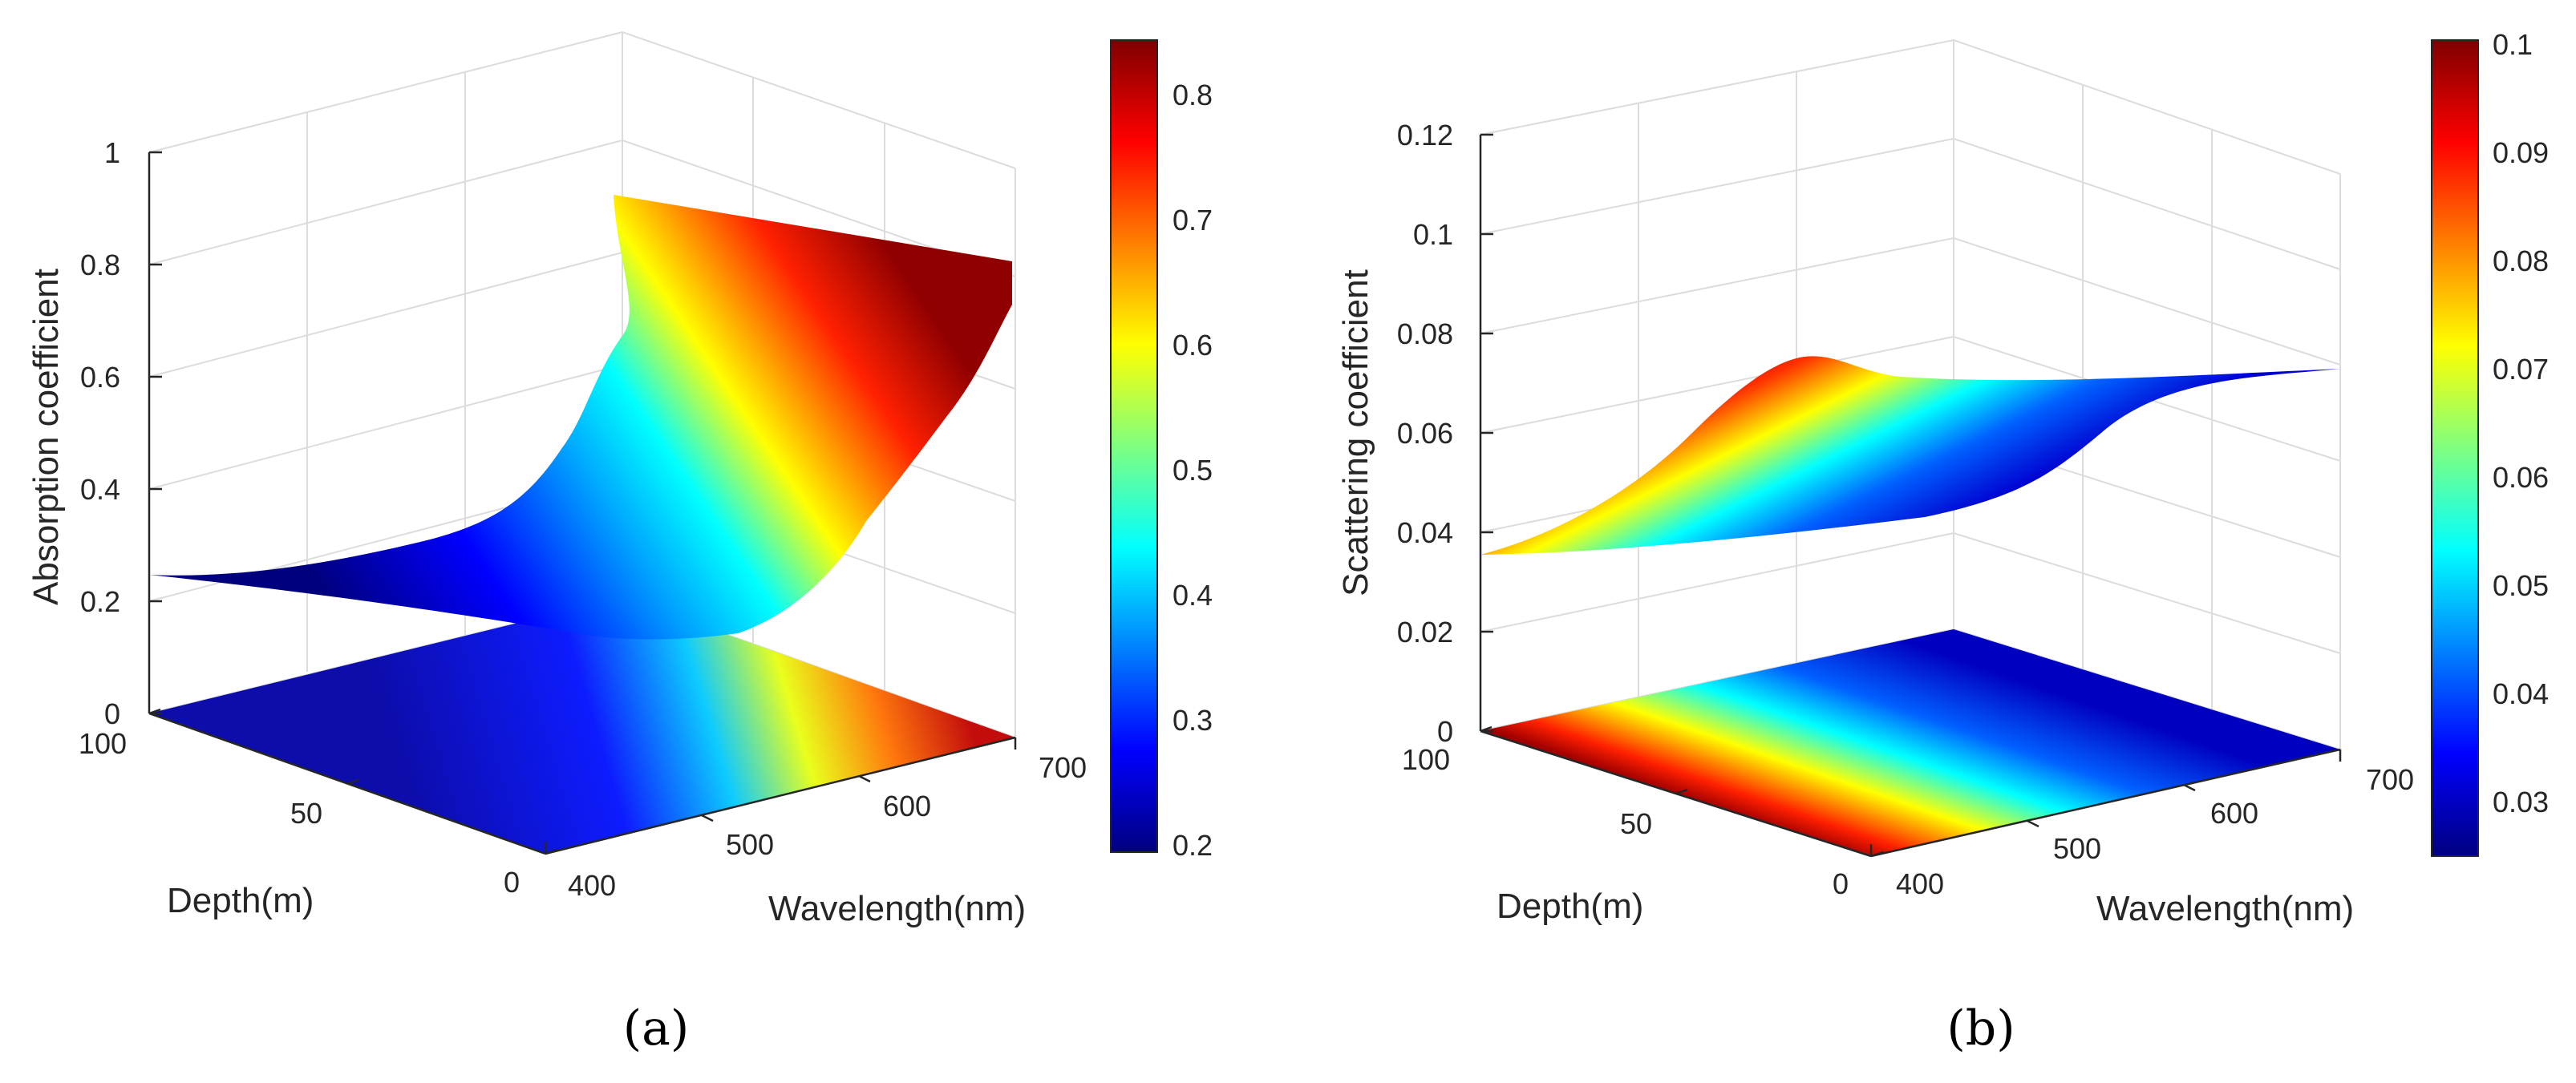  Describe the element at coordinates (1063, 767) in the screenshot. I see `panel-a-x-tick-700: 700` at that location.